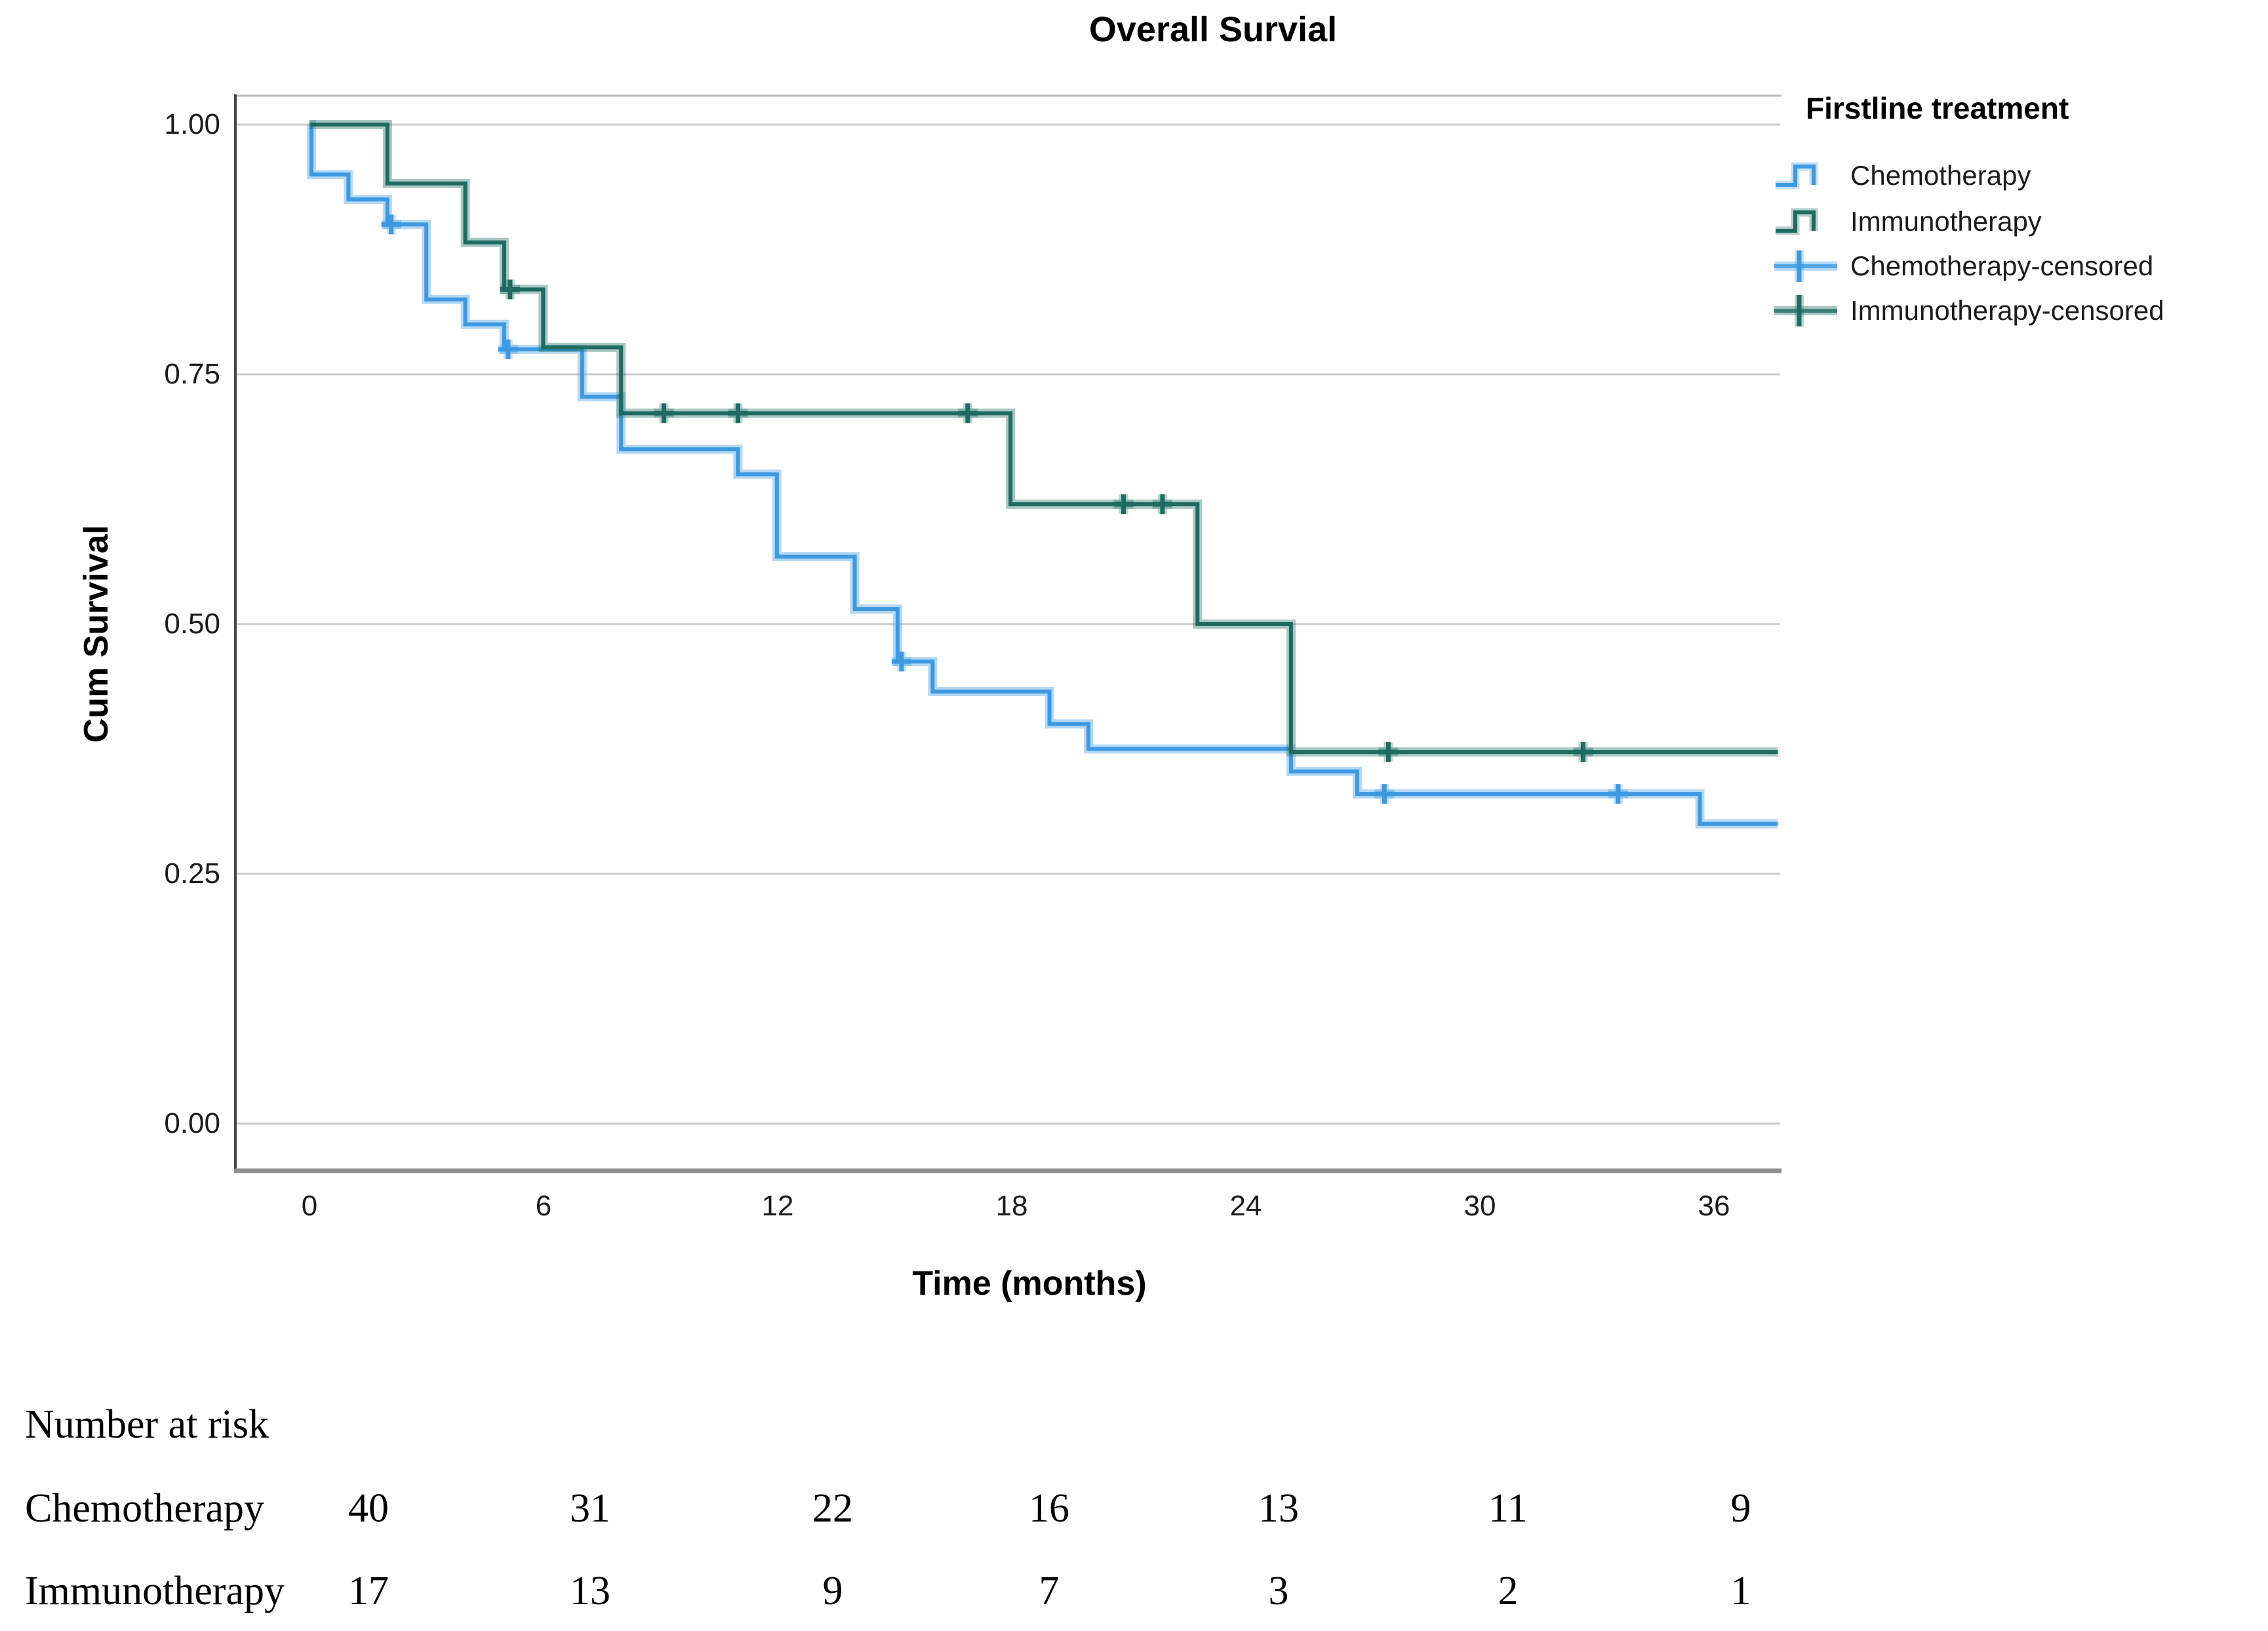 Image resolution: width=2268 pixels, height=1631 pixels. I want to click on risk-row-label-immunotherapy: Immunotherapy, so click(155, 1591).